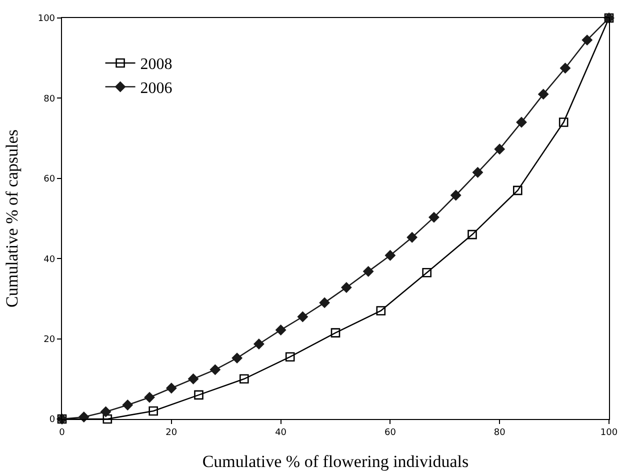 The image size is (621, 471). Describe the element at coordinates (281, 433) in the screenshot. I see `x-tick-label: 40` at that location.